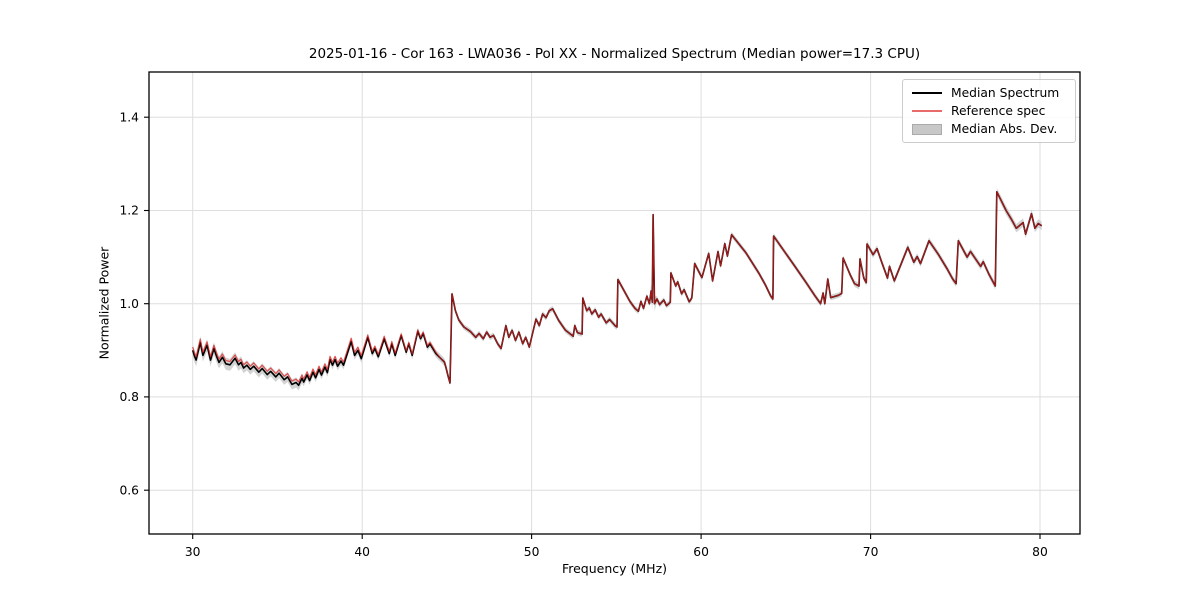  I want to click on legend-row-reference-spec: Reference spec, so click(989, 111).